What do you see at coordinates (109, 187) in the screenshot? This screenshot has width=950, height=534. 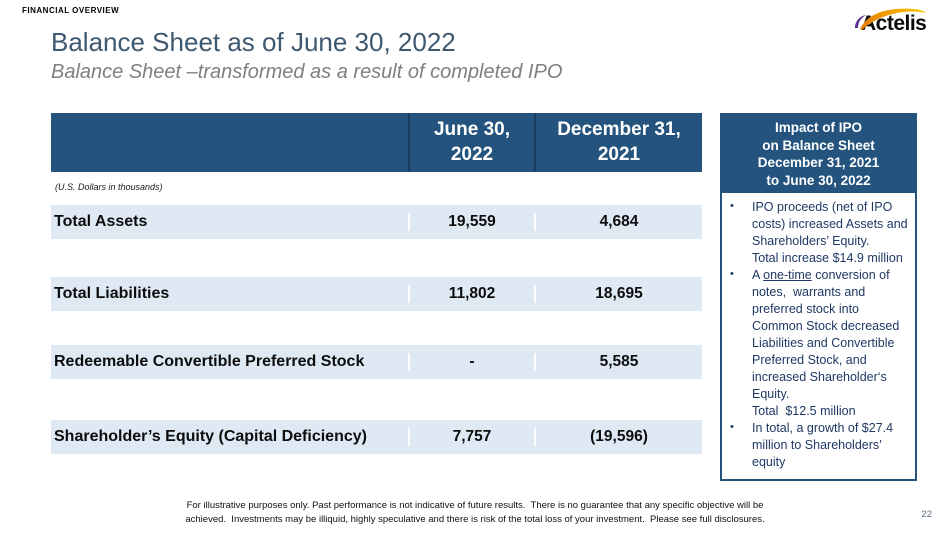 I see `units-note: (U.S. Dollars in thousands)` at bounding box center [109, 187].